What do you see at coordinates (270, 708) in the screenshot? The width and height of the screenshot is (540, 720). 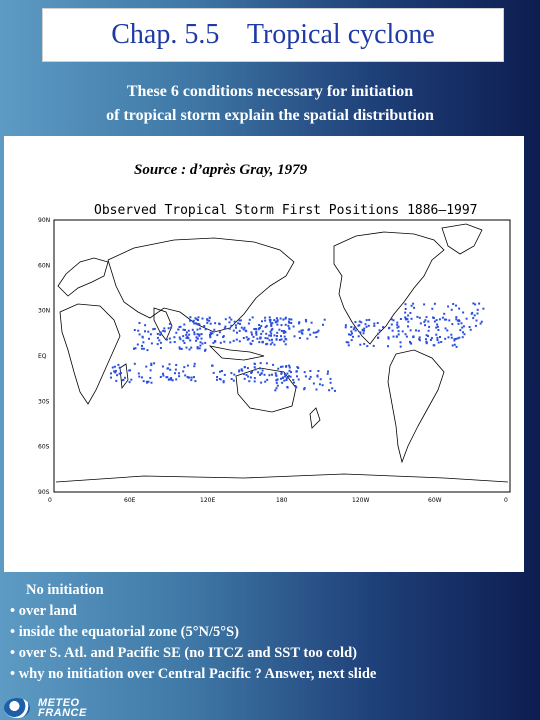 I see `footer: METEO FRANCE` at bounding box center [270, 708].